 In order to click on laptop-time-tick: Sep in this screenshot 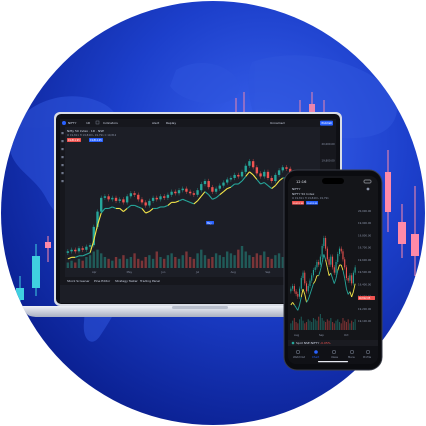, I will do `click(267, 272)`.